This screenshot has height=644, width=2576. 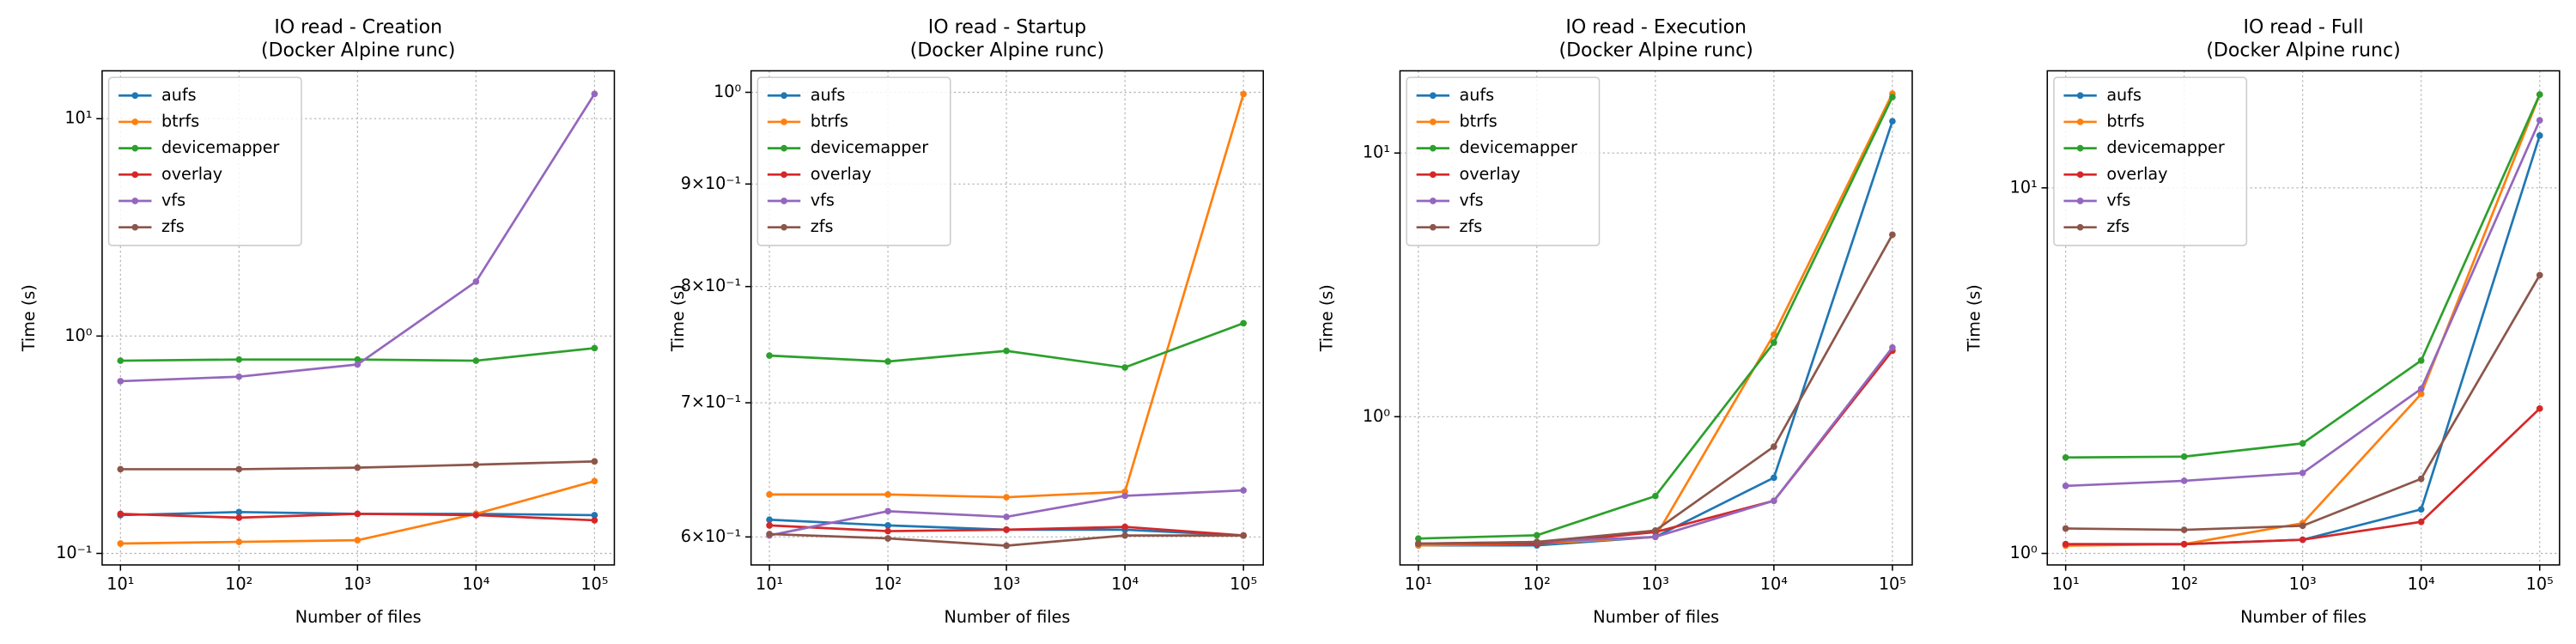 I want to click on y-tick-label: 7×10⁻¹, so click(x=711, y=402).